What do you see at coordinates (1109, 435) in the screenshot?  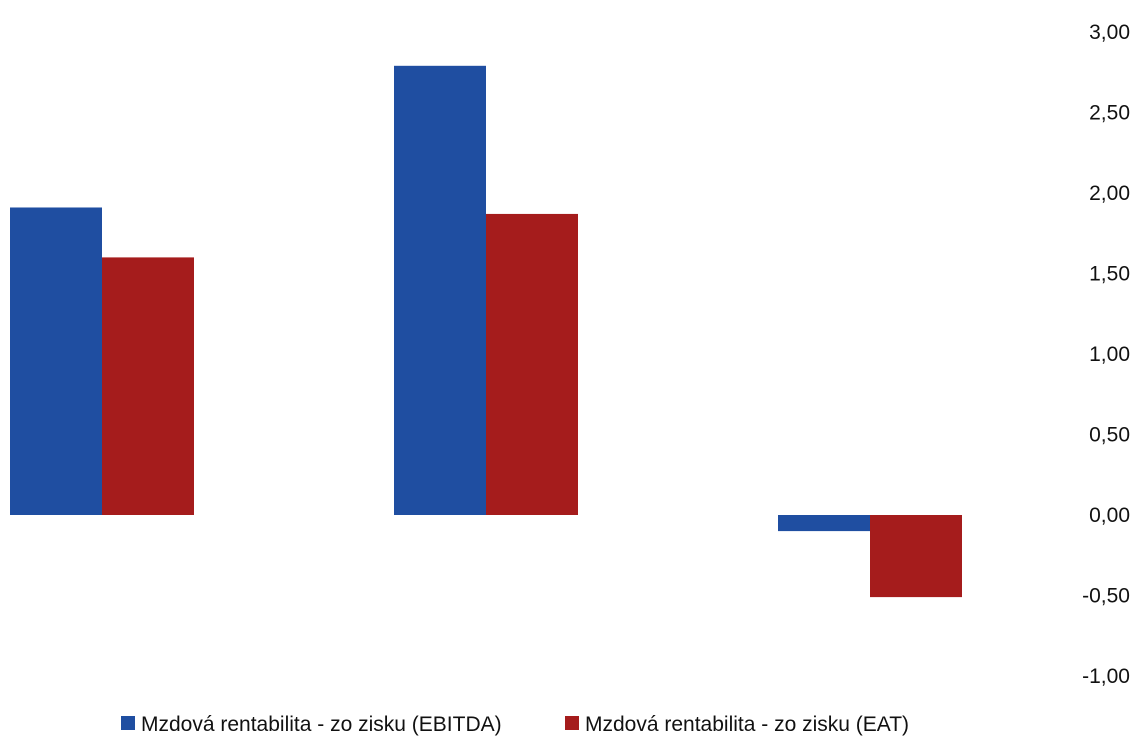 I see `y-tick-label: 0,50` at bounding box center [1109, 435].